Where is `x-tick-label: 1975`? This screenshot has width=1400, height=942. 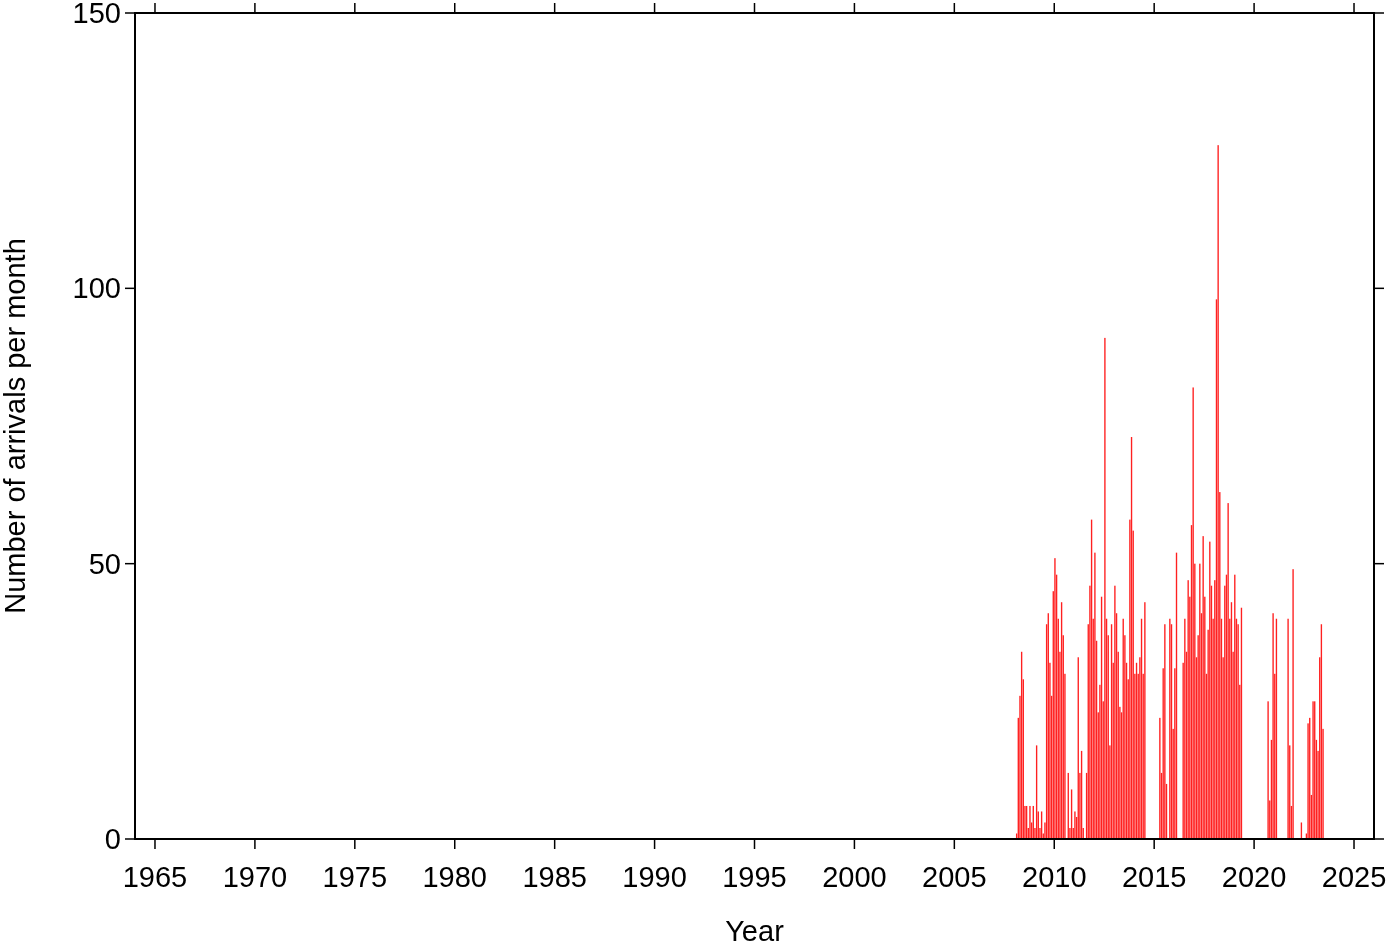
x-tick-label: 1975 is located at coordinates (355, 877).